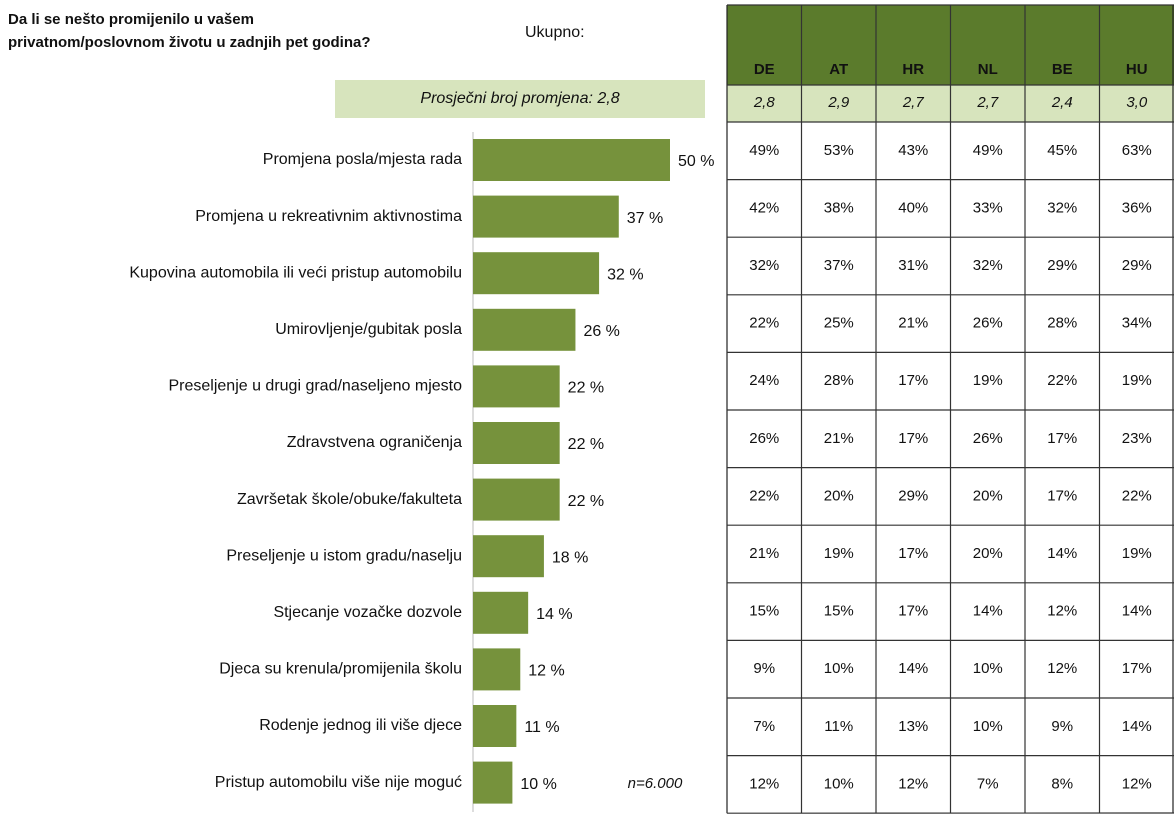  Describe the element at coordinates (838, 69) in the screenshot. I see `table-header: AT` at that location.